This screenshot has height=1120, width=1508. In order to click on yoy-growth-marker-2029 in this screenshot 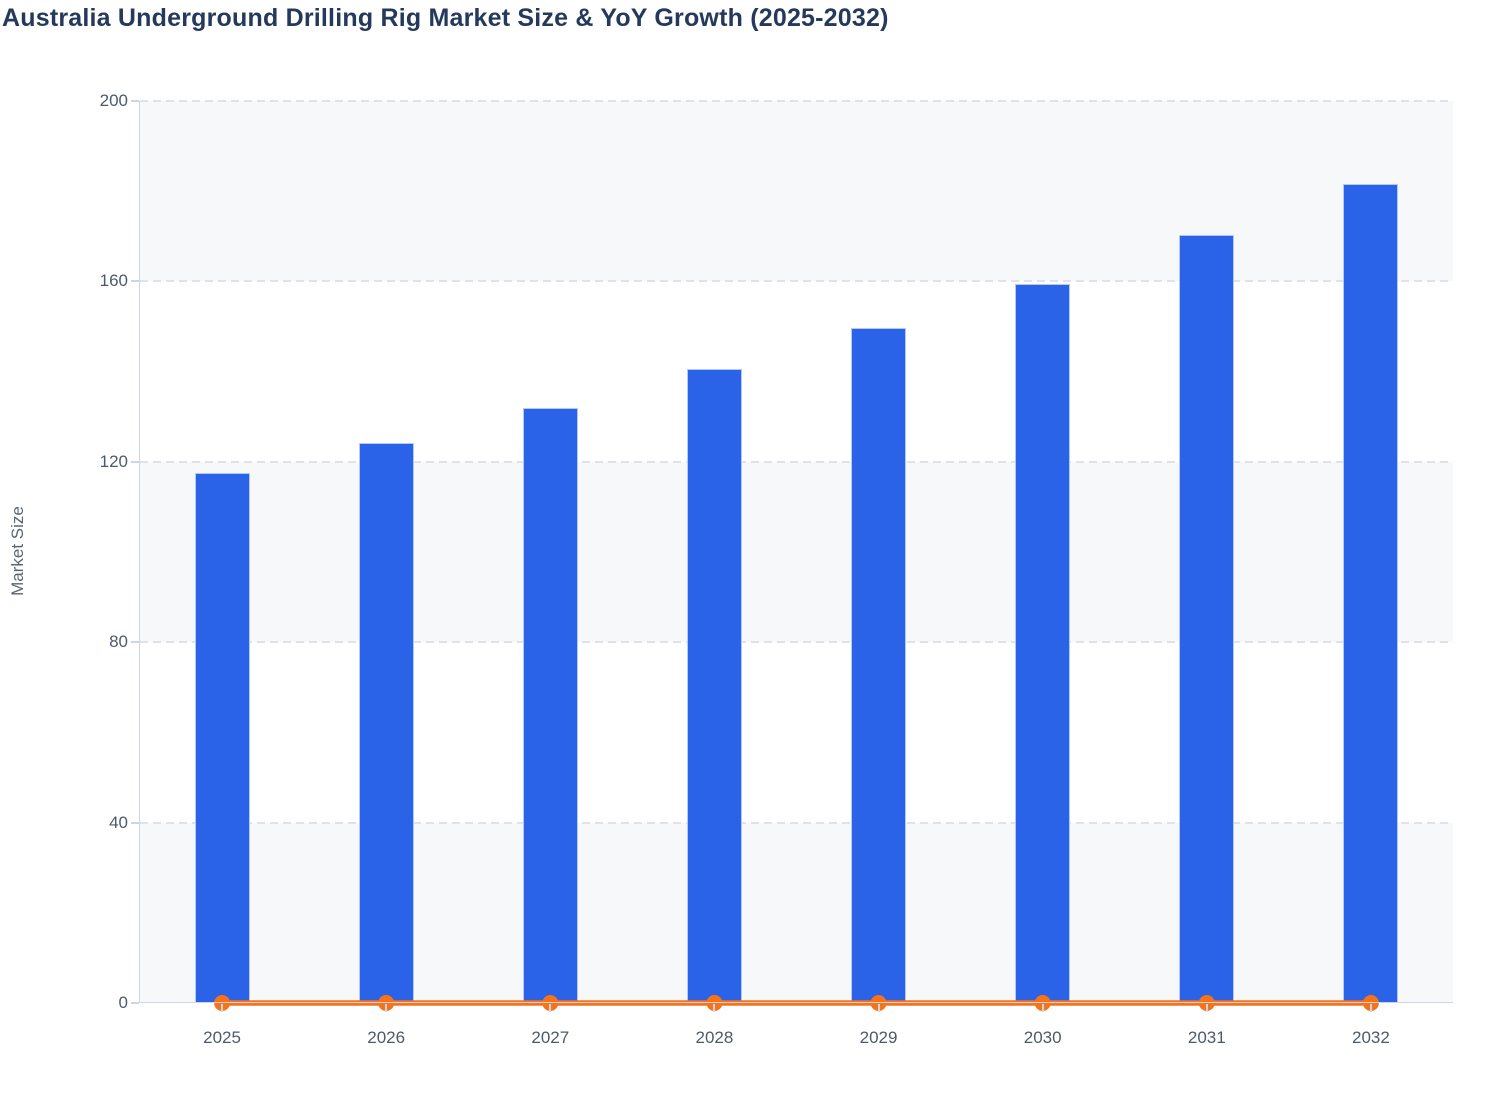, I will do `click(878, 1003)`.